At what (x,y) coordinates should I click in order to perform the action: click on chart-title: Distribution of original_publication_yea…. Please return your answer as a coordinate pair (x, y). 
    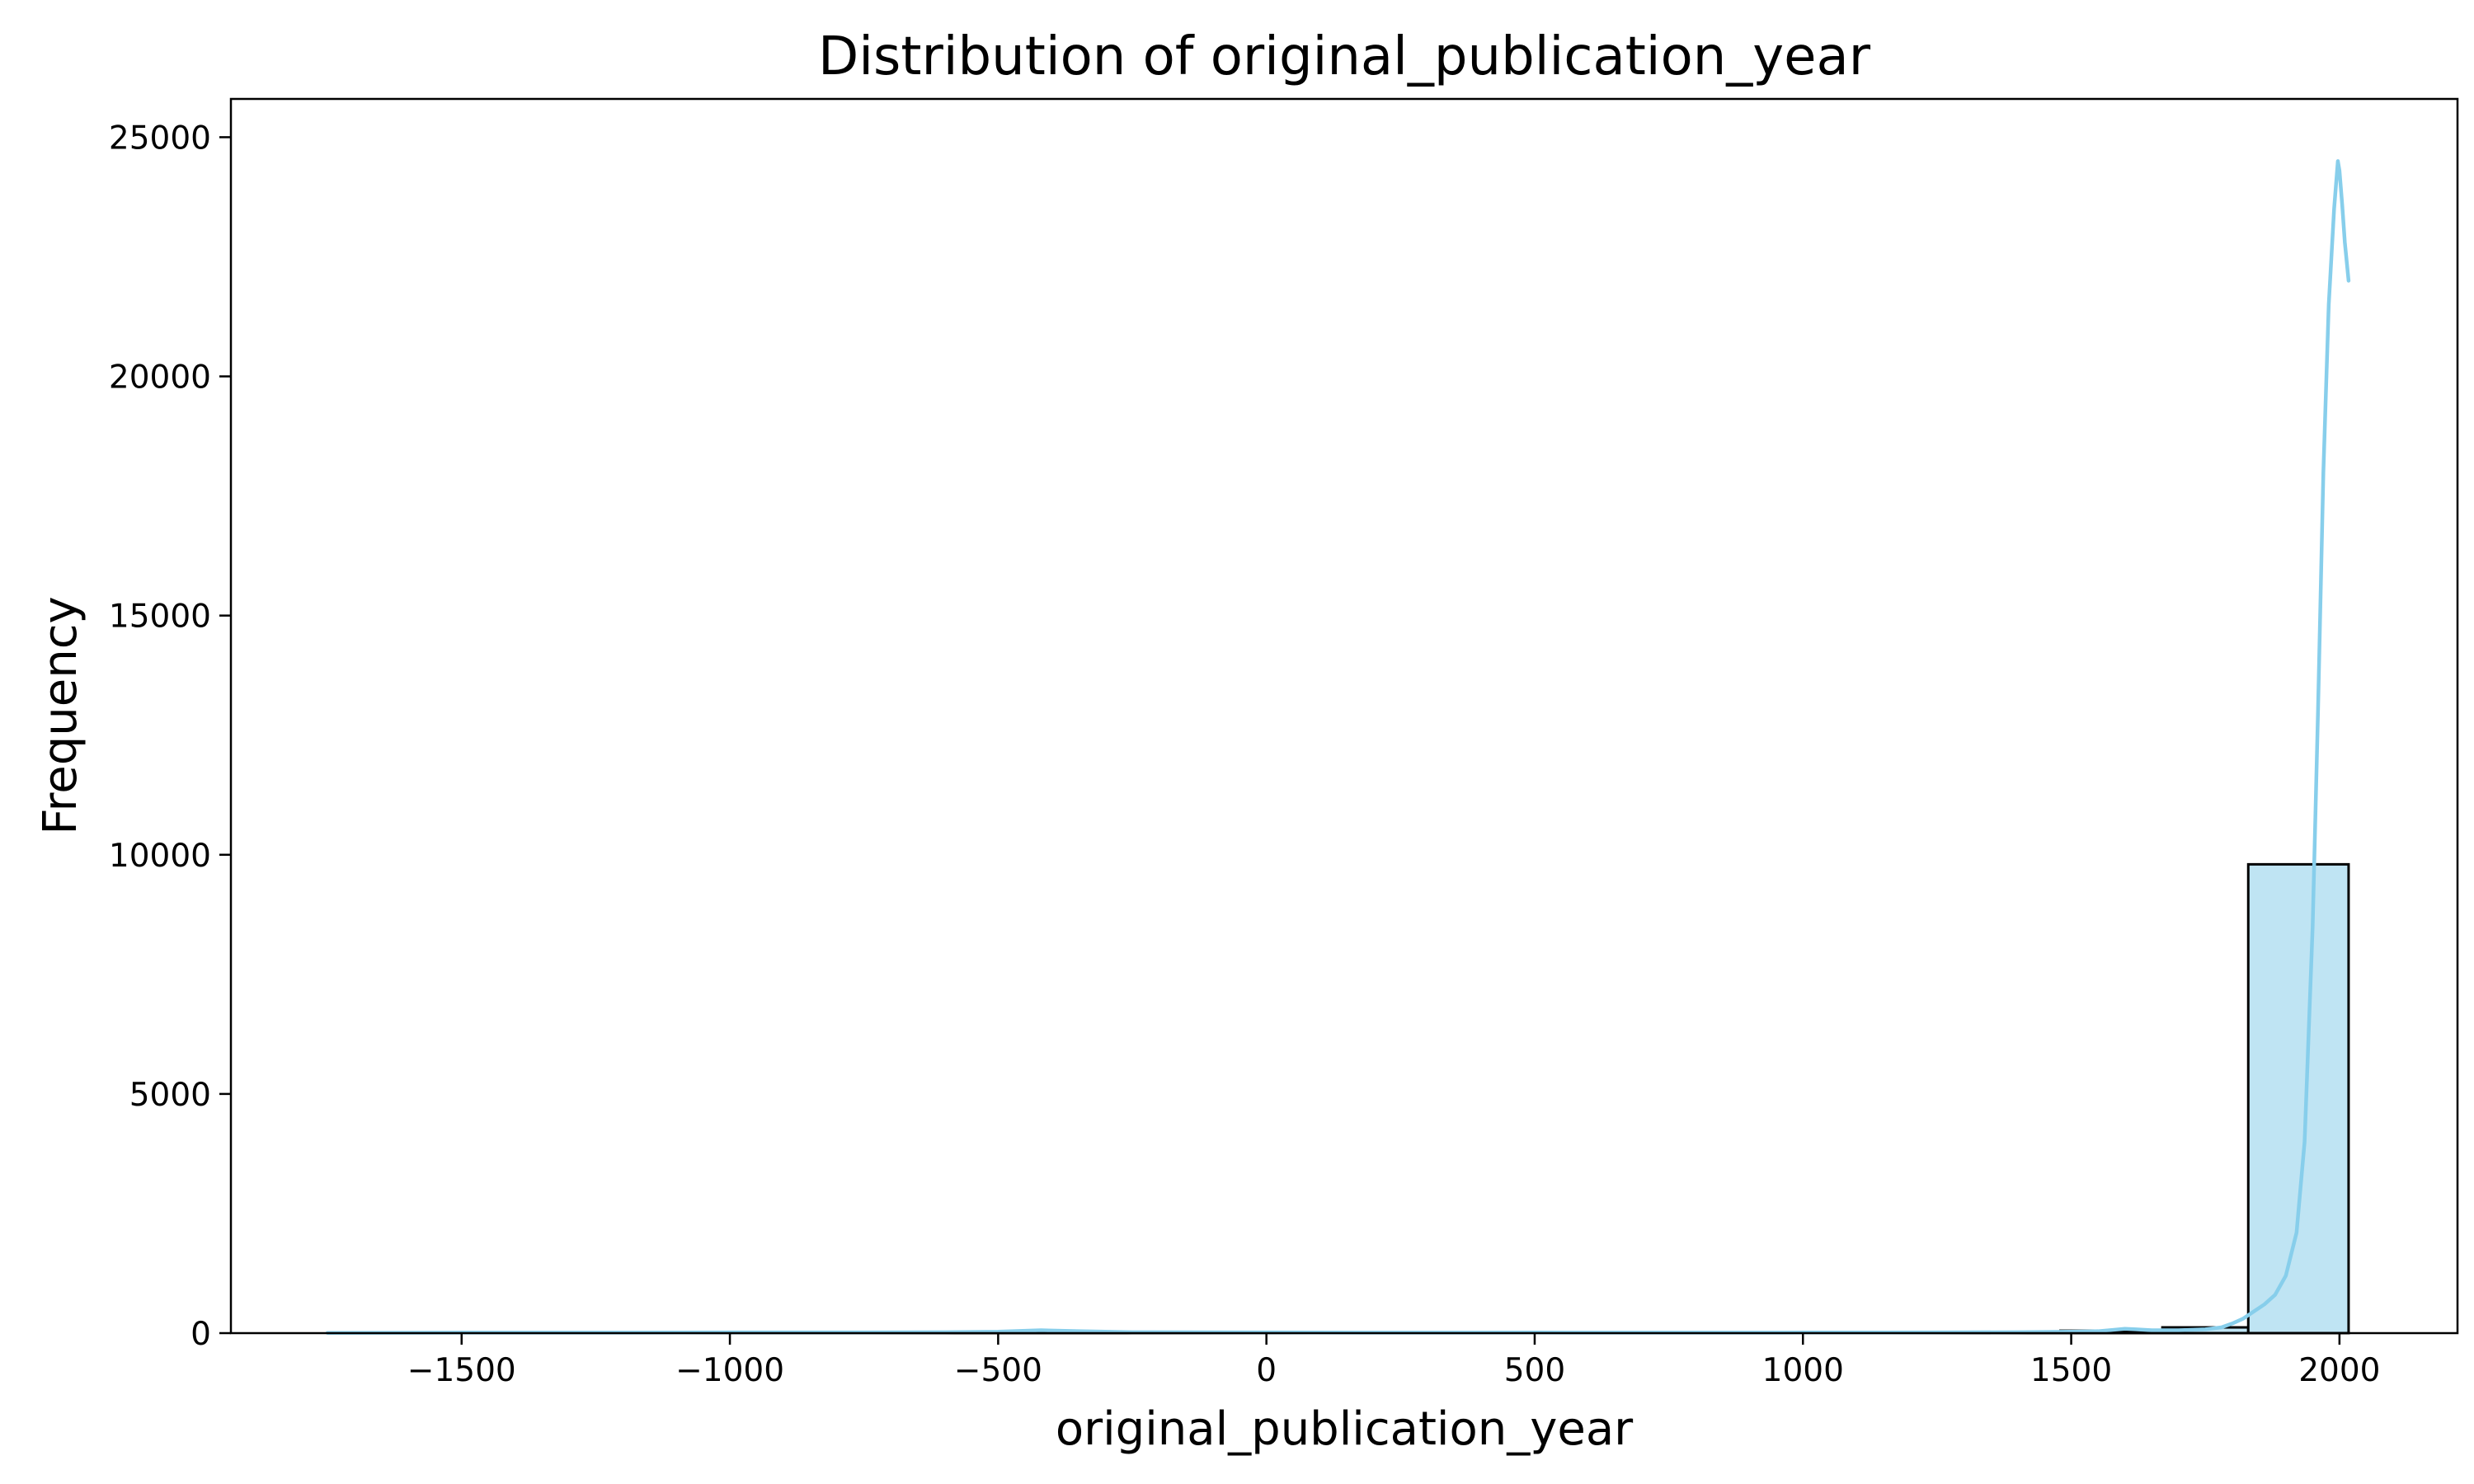
    Looking at the image, I should click on (1344, 56).